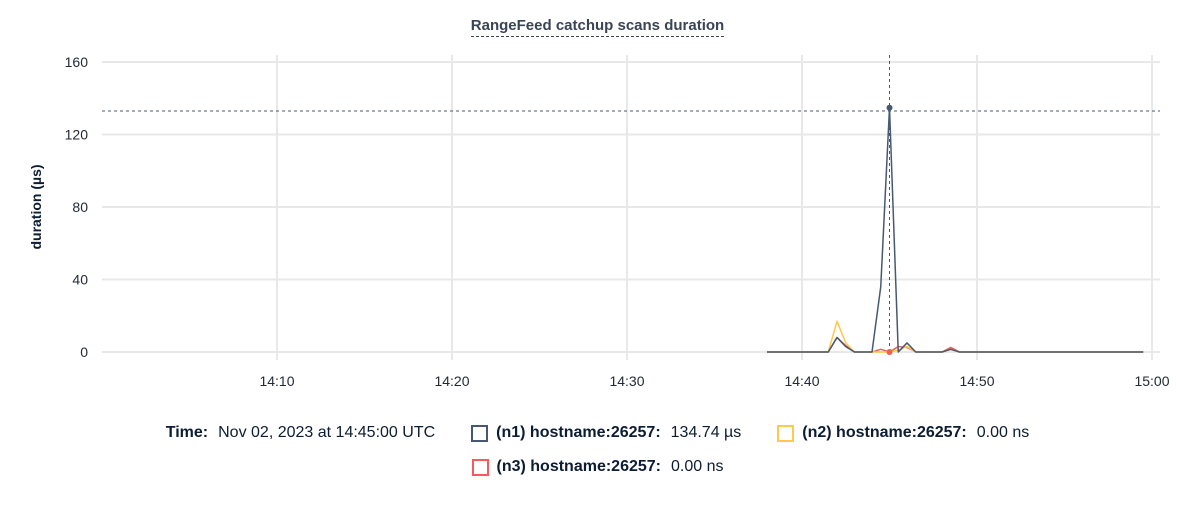 The image size is (1195, 506). I want to click on x-tick-label: 15:00, so click(1151, 381).